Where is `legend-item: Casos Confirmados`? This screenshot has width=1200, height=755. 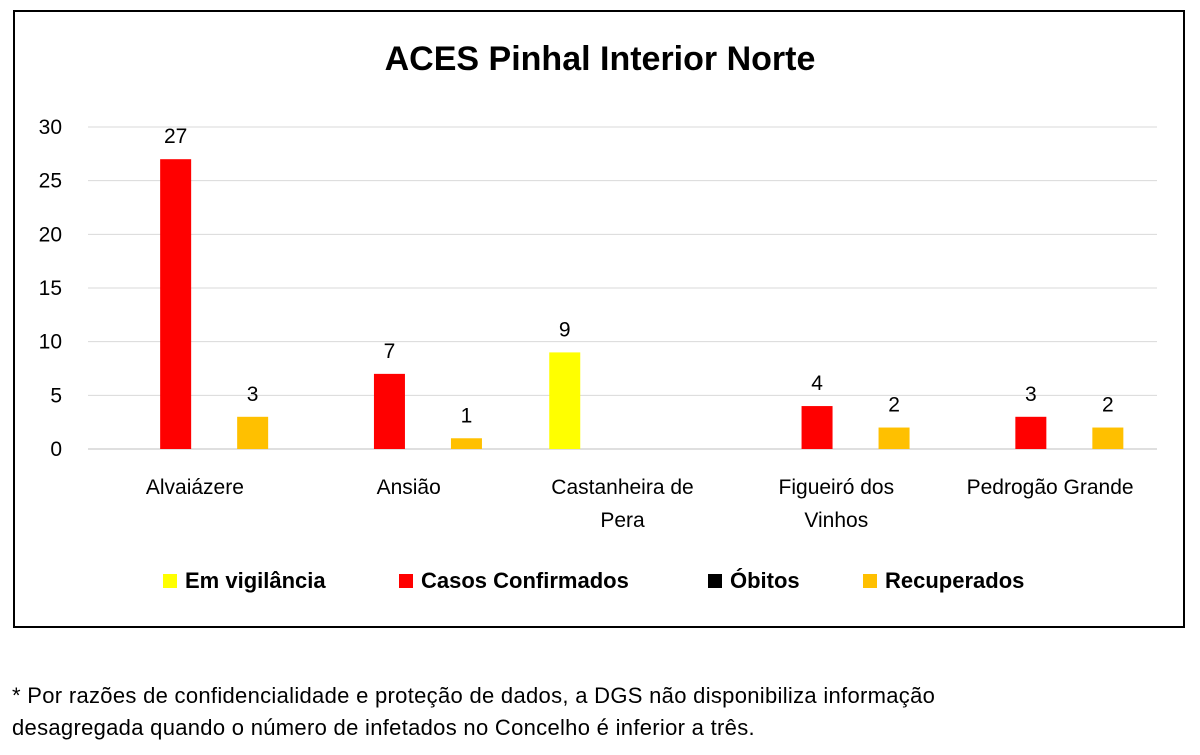 legend-item: Casos Confirmados is located at coordinates (514, 581).